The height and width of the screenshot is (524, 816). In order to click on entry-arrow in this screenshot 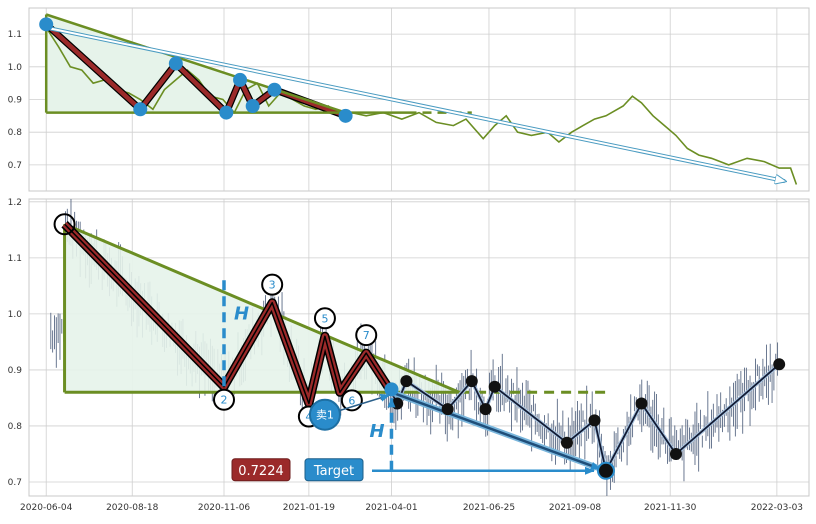, I will do `click(364, 402)`.